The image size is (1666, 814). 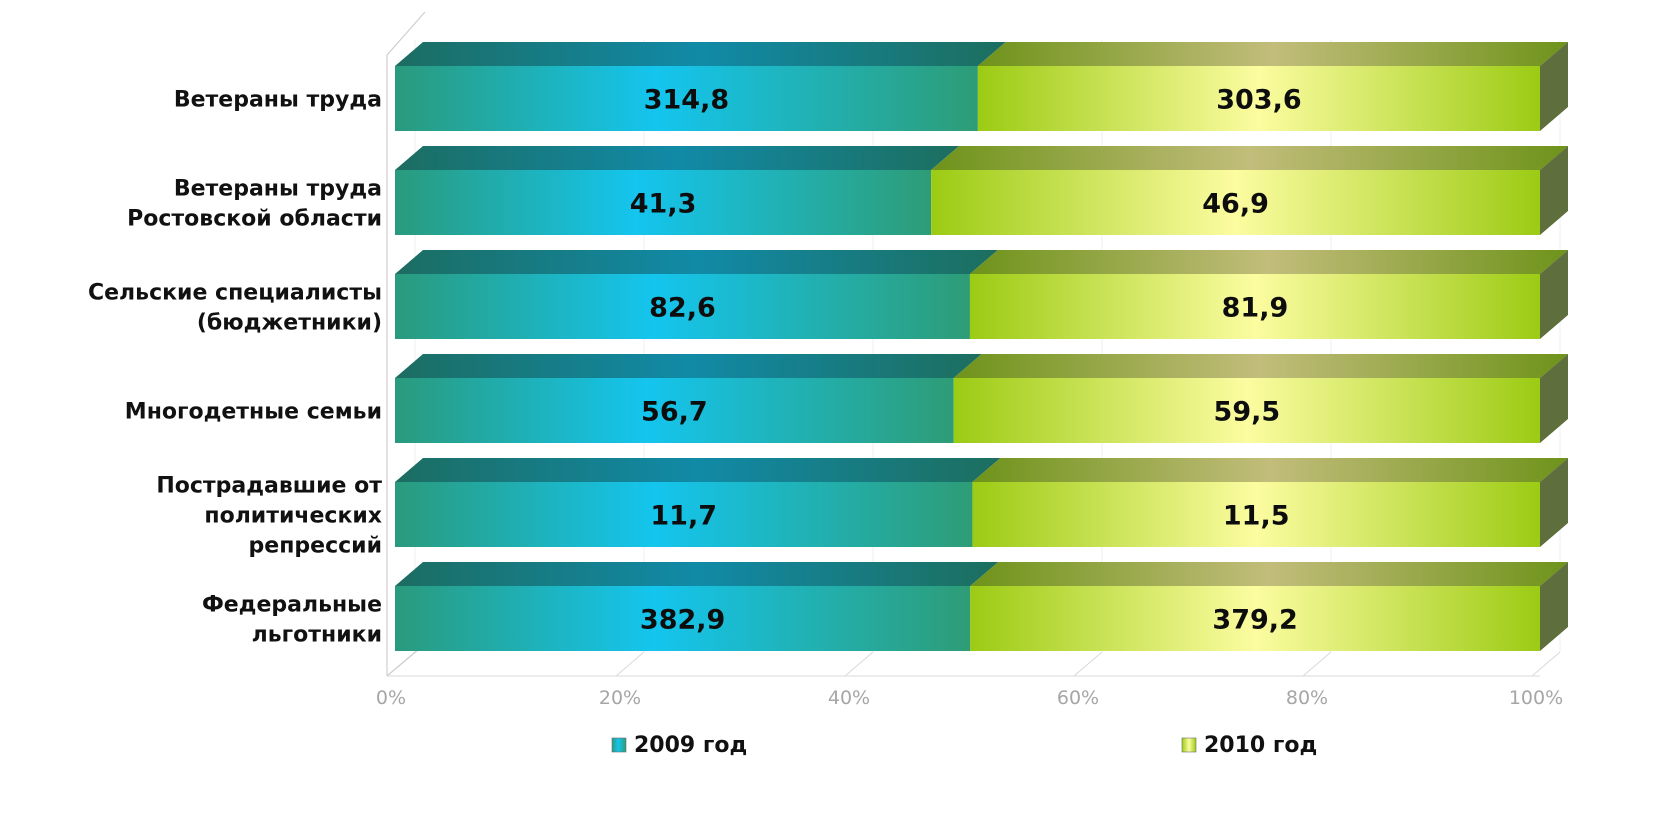 What do you see at coordinates (1536, 698) in the screenshot?
I see `x-tick-label: 100%` at bounding box center [1536, 698].